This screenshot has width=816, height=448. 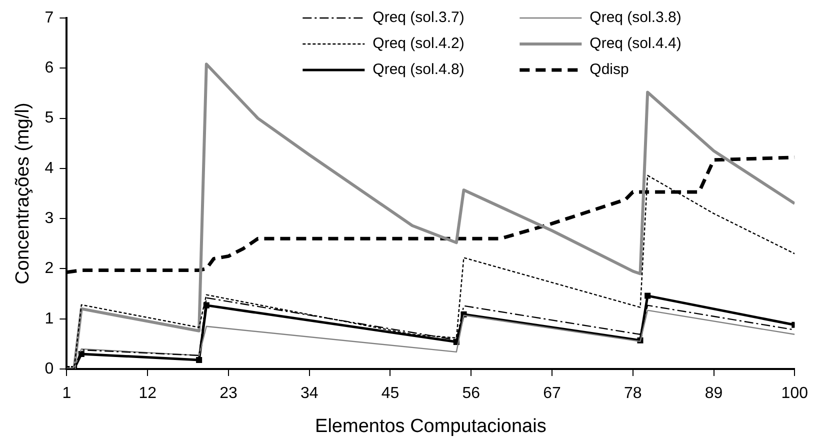 What do you see at coordinates (23, 193) in the screenshot?
I see `y-axis-title: Concentrações (mg/l)` at bounding box center [23, 193].